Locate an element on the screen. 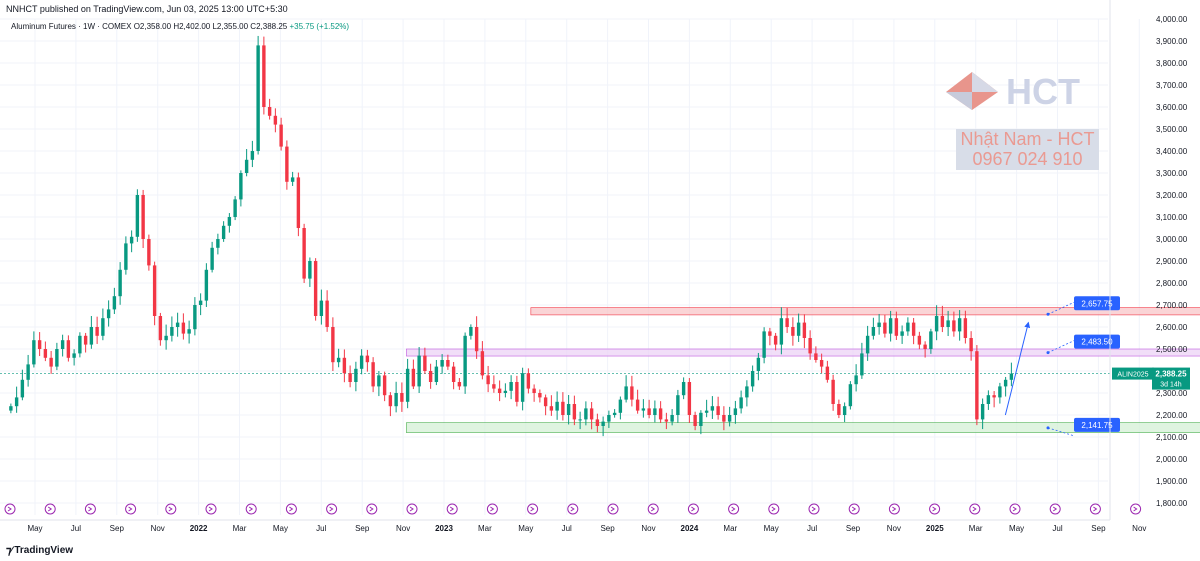  ohlc-open: O2,358.00 is located at coordinates (152, 26).